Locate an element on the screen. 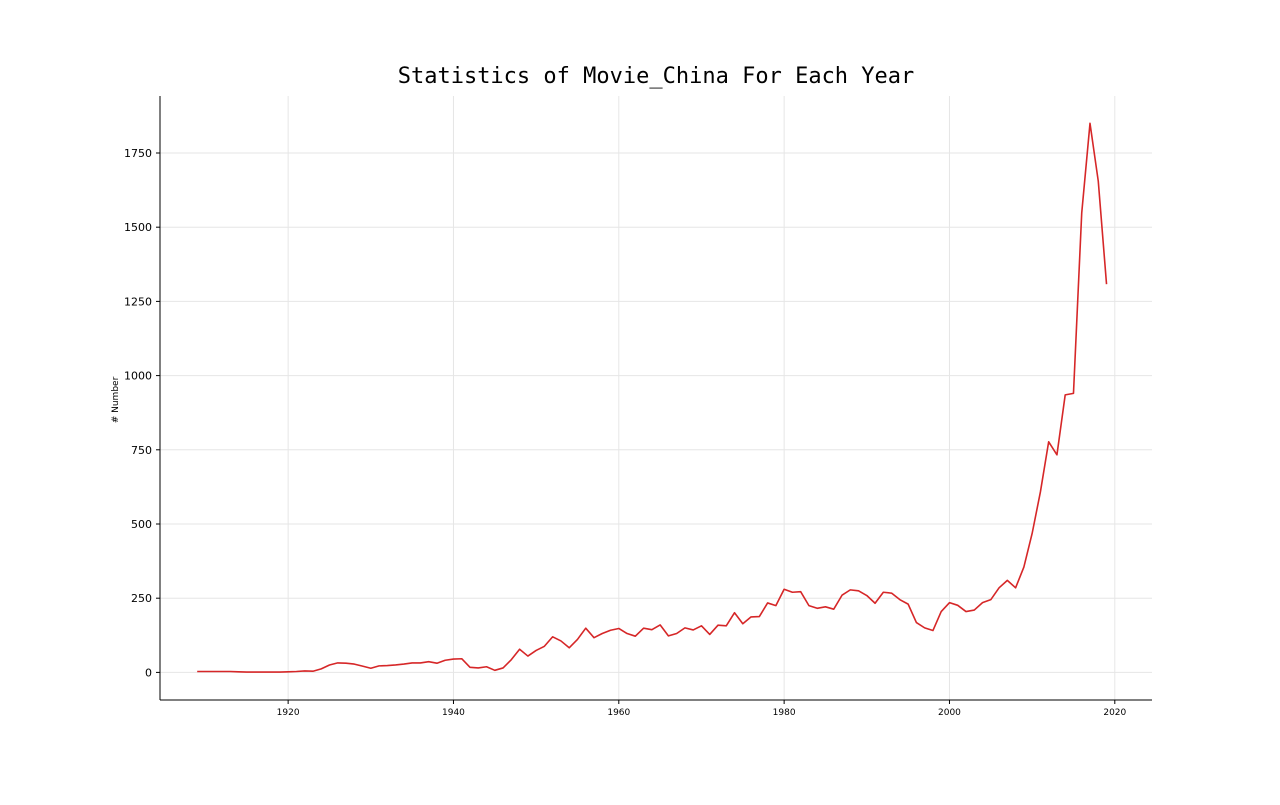 This screenshot has width=1280, height=805. y-tick-label: 1000 is located at coordinates (138, 376).